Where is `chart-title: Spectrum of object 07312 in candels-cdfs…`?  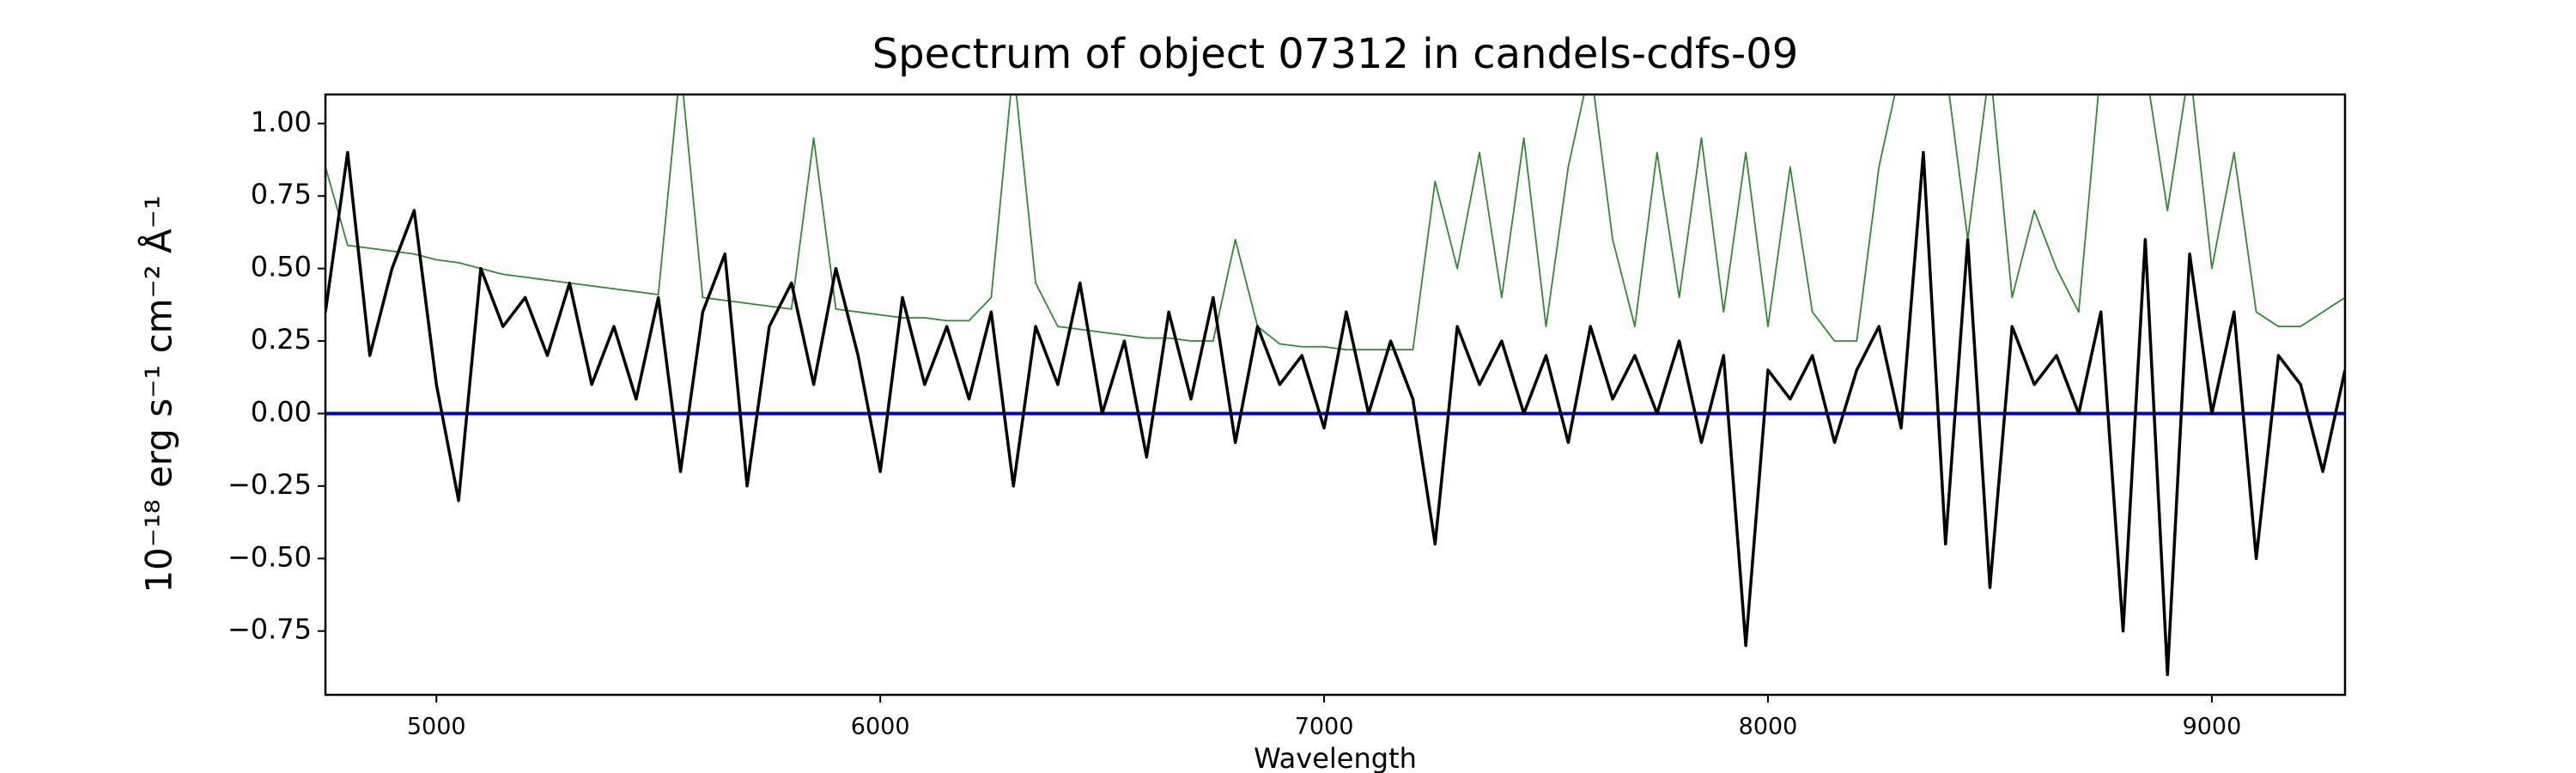 chart-title: Spectrum of object 07312 in candels-cdfs… is located at coordinates (1335, 54).